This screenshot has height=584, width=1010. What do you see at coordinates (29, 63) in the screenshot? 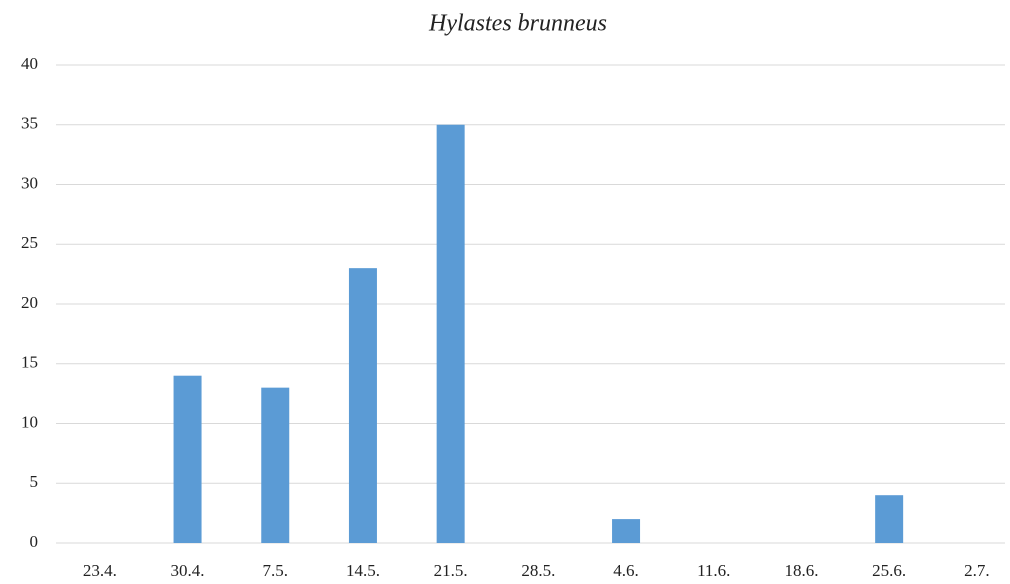
I see `y-tick-label: 40` at bounding box center [29, 63].